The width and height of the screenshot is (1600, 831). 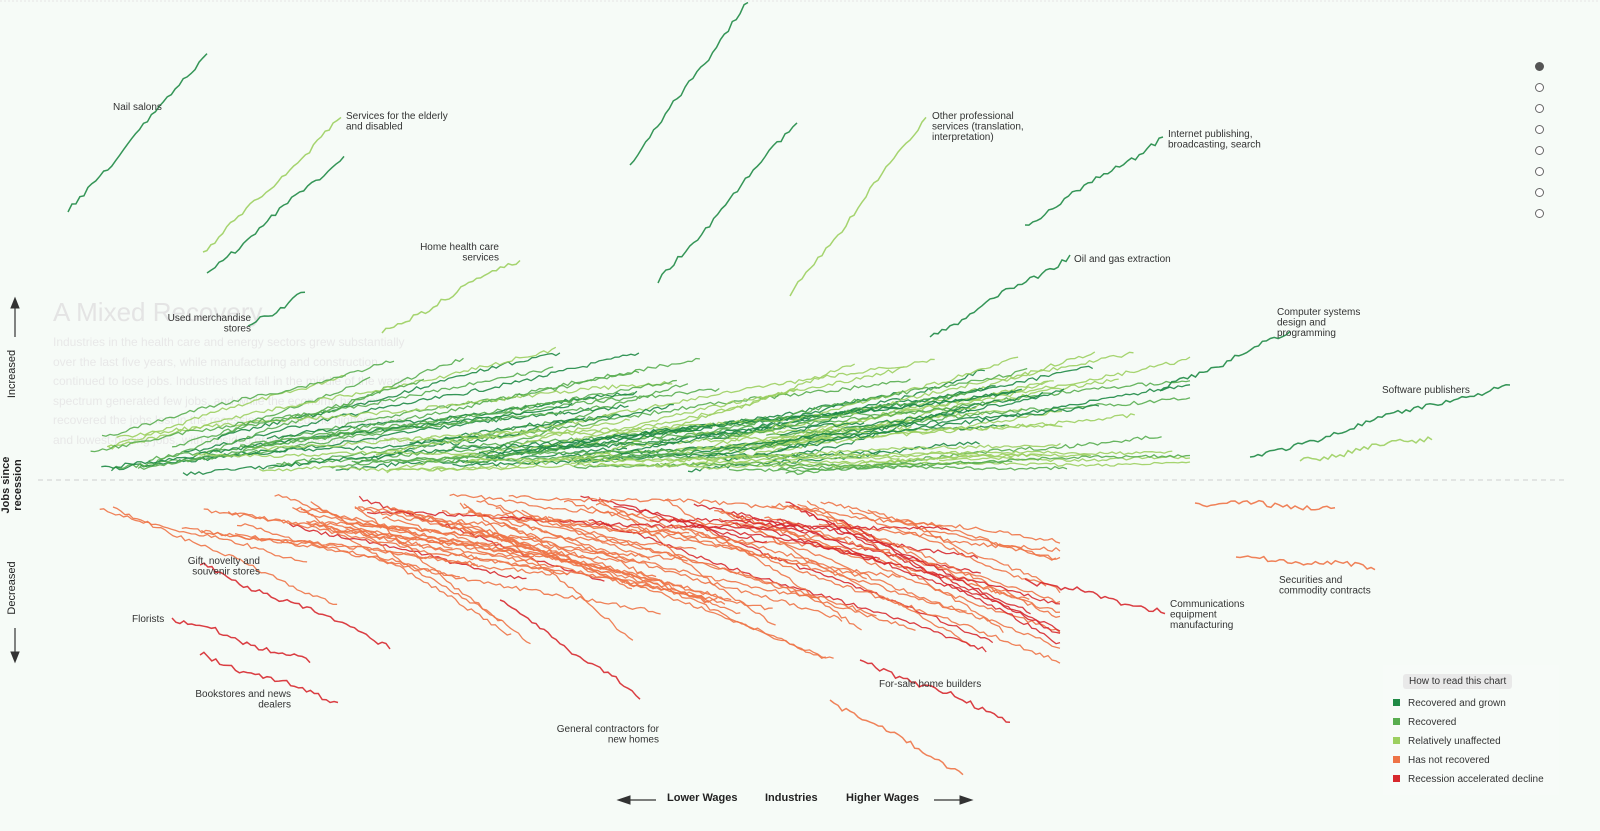 What do you see at coordinates (1094, 181) in the screenshot?
I see `internet-publishing-line` at bounding box center [1094, 181].